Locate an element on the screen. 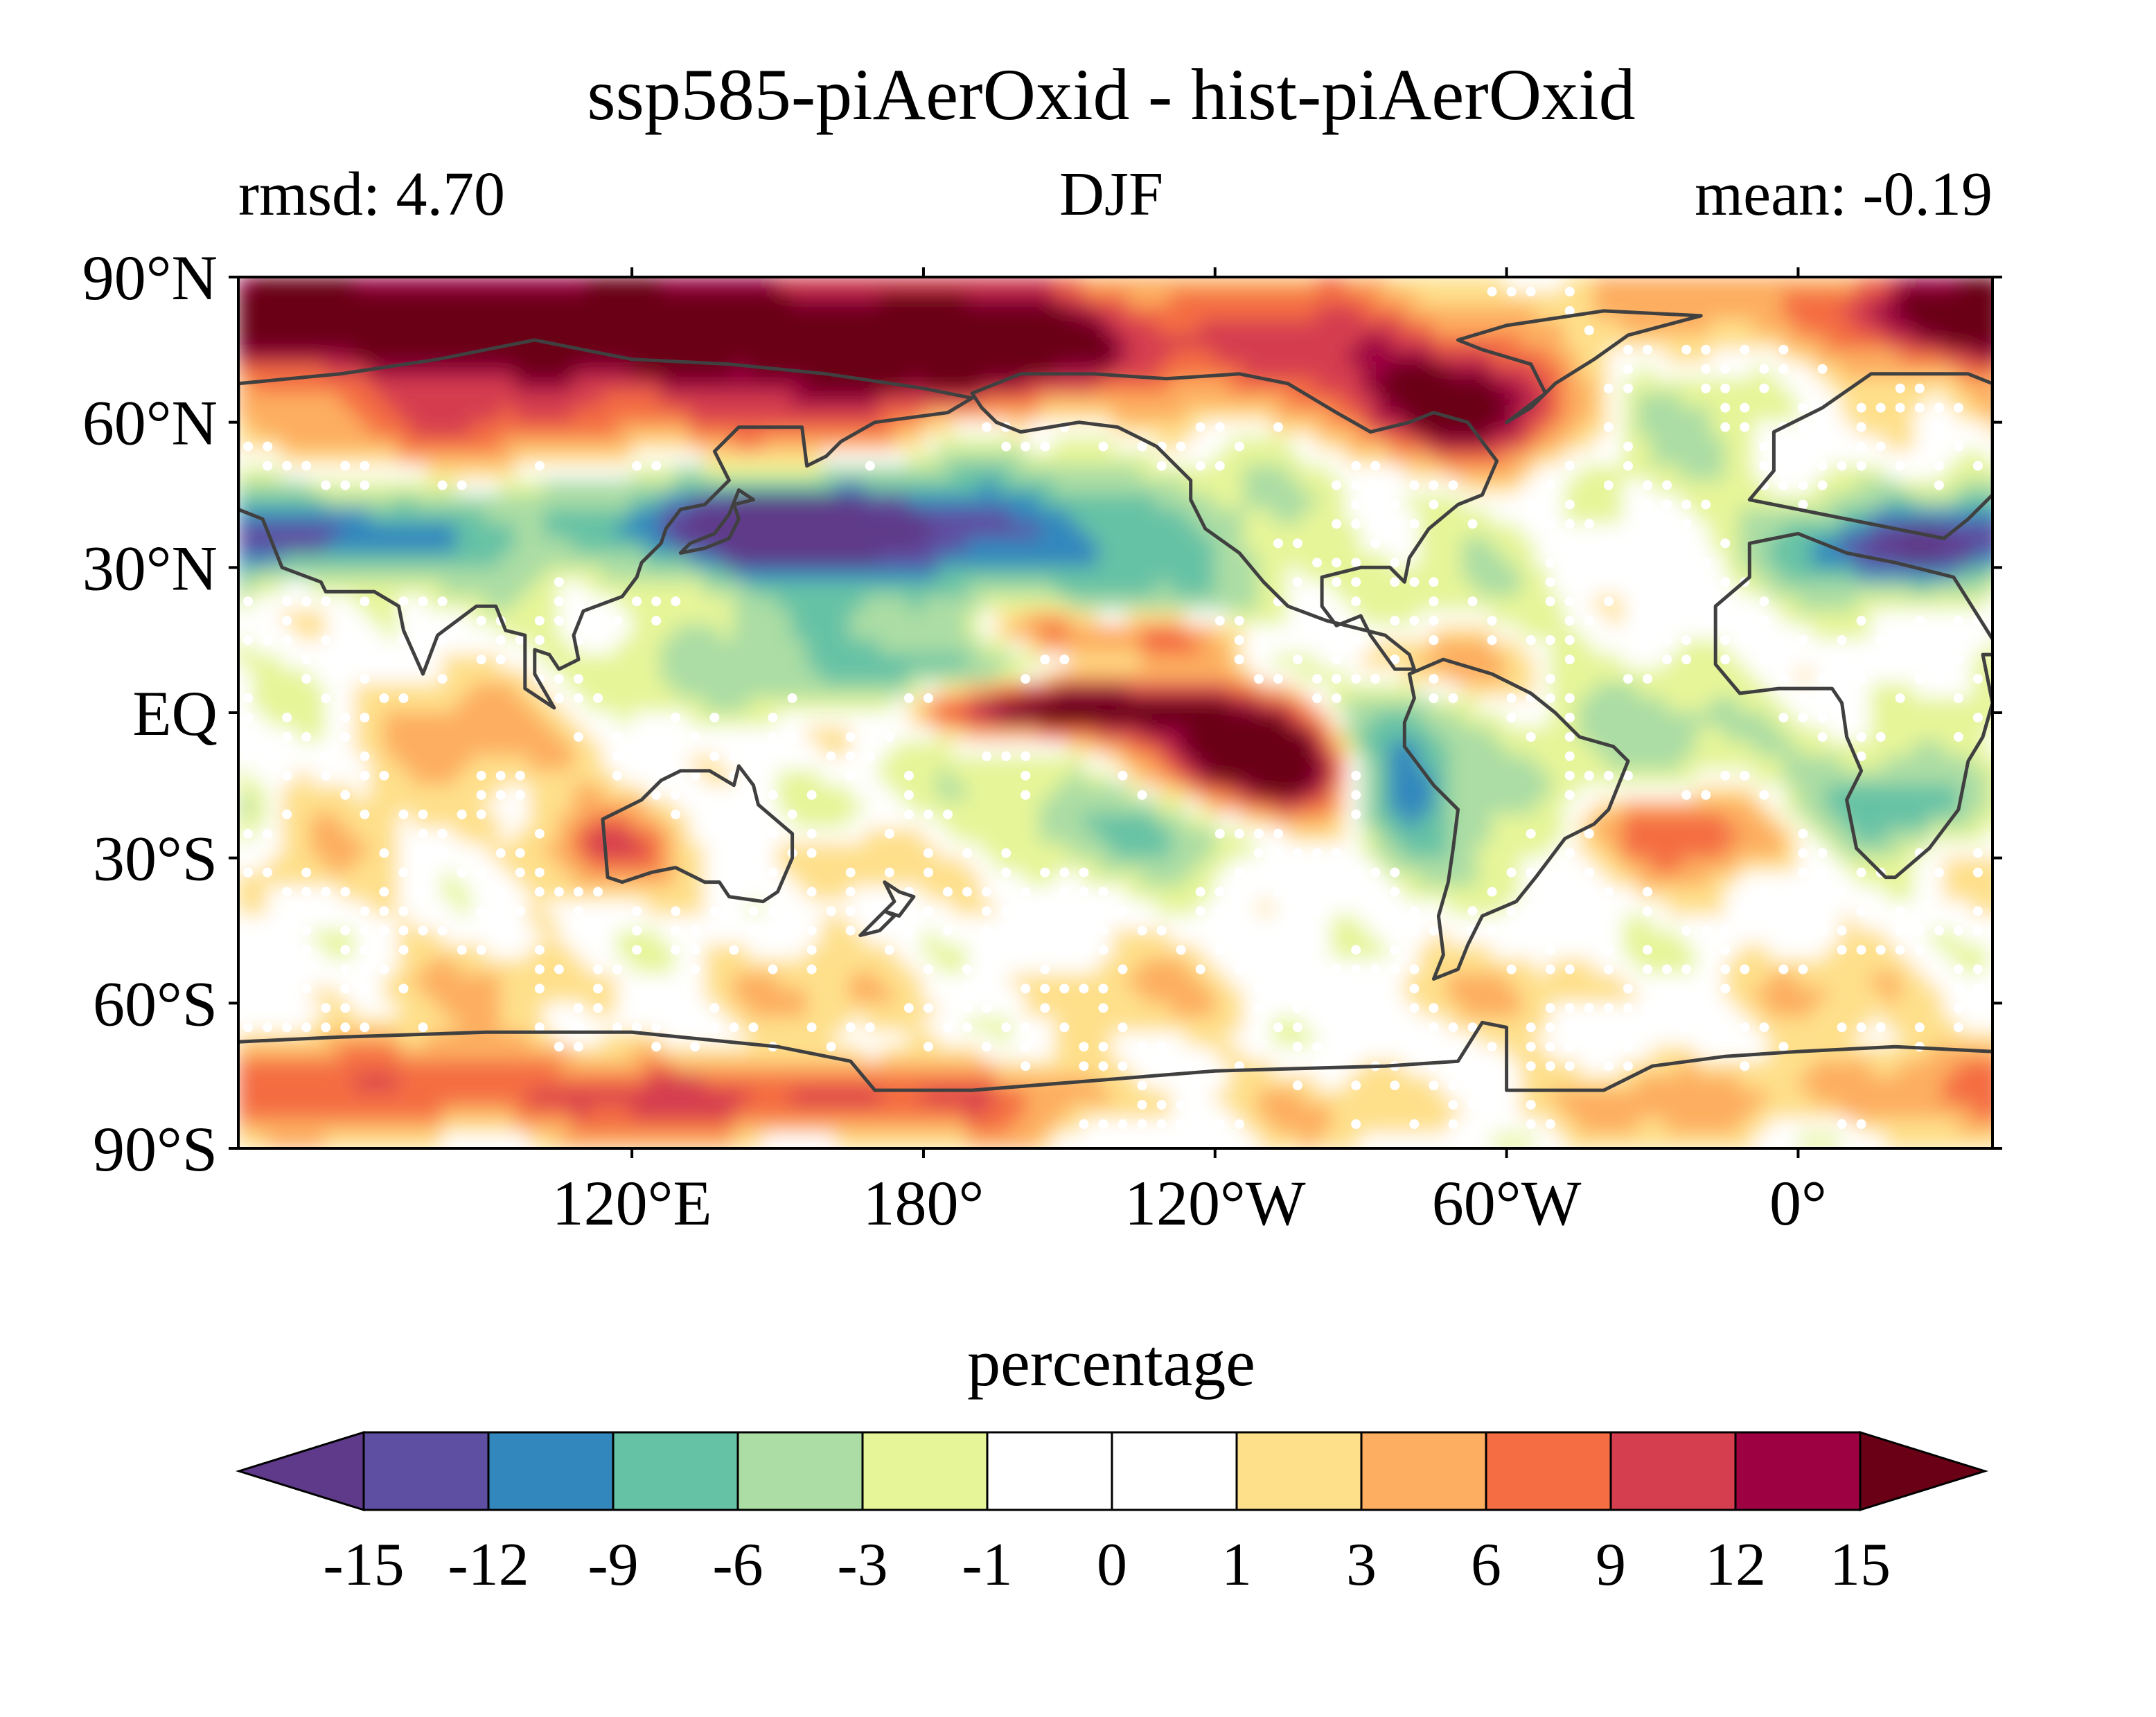 This screenshot has width=2156, height=1717. colorbar-tick-label: 12 is located at coordinates (1736, 1565).